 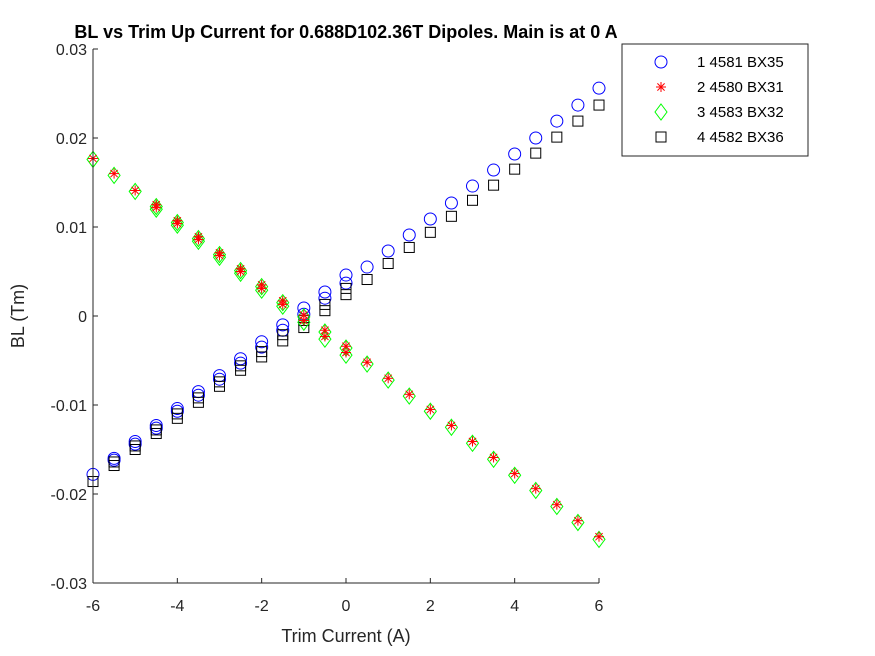 I want to click on y-tick-label: -0.03, so click(x=69, y=584).